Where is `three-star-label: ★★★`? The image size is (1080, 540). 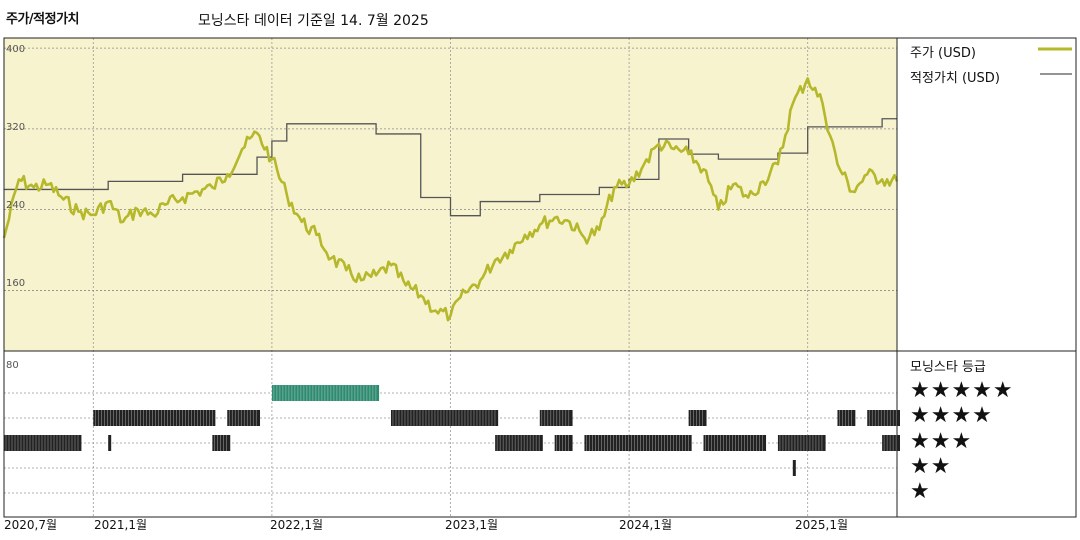 three-star-label: ★★★ is located at coordinates (941, 441).